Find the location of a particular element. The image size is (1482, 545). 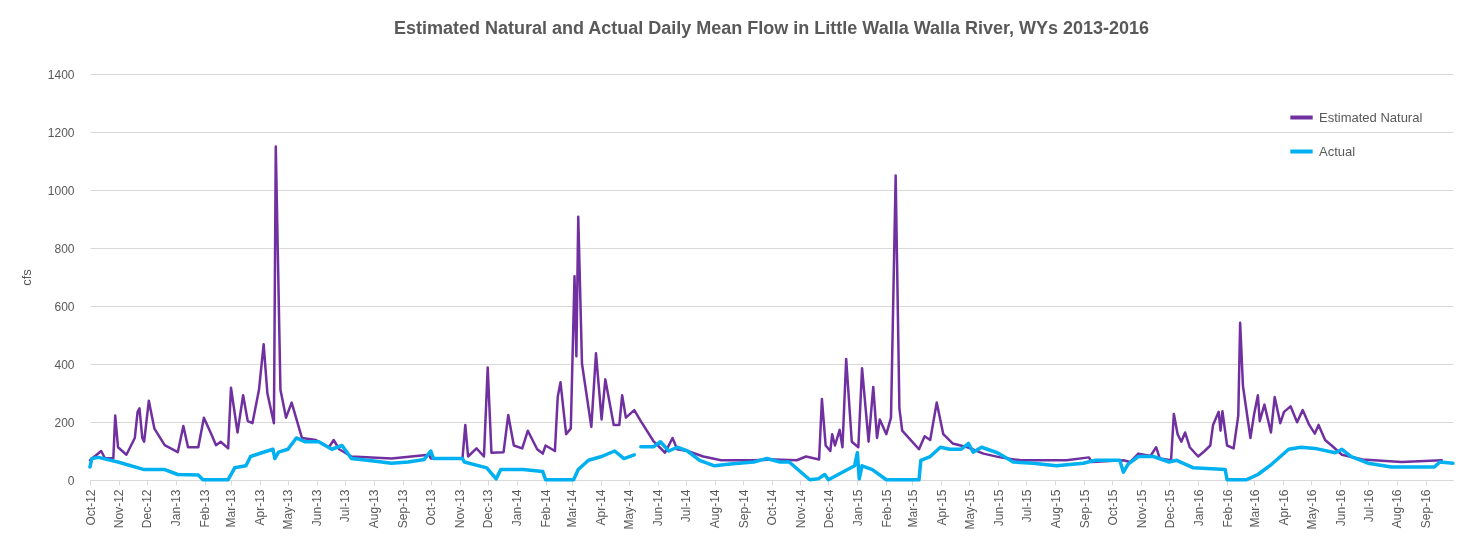

x-tick-label: Jul-13 is located at coordinates (345, 506).